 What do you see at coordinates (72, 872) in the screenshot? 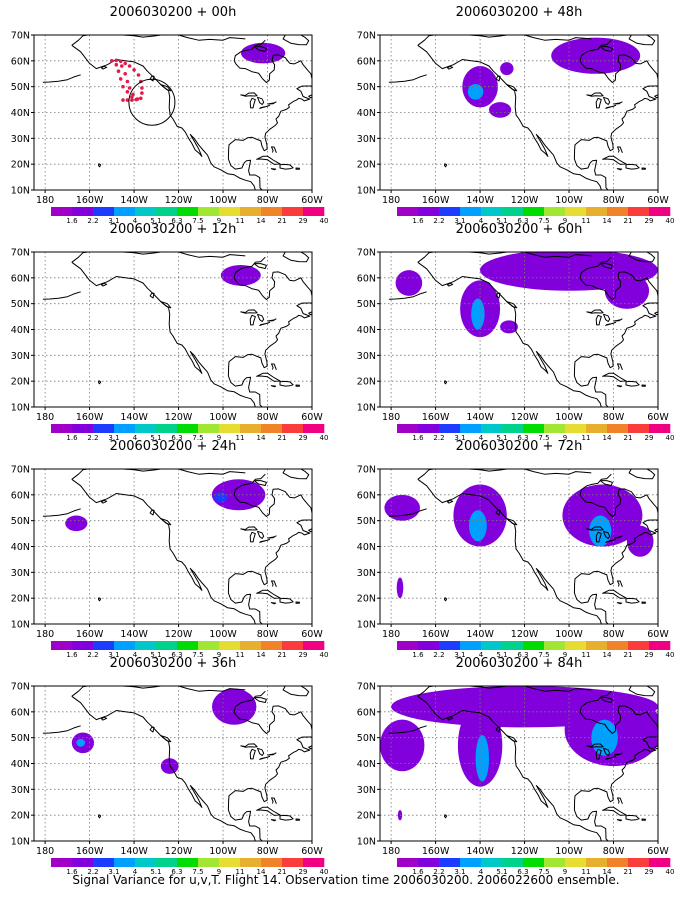
I see `colorbar-label: 1.6` at bounding box center [72, 872].